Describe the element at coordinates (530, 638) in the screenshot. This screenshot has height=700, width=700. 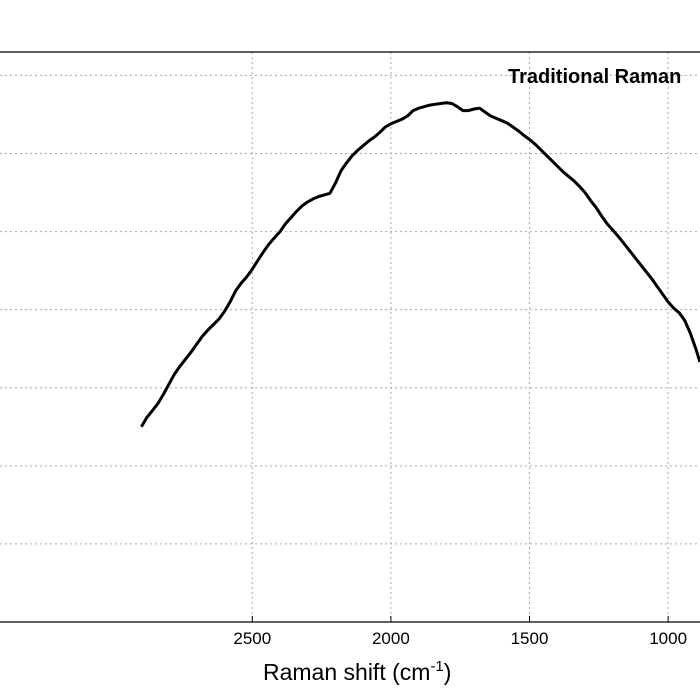
I see `x-tick-label-1500: 1500` at that location.